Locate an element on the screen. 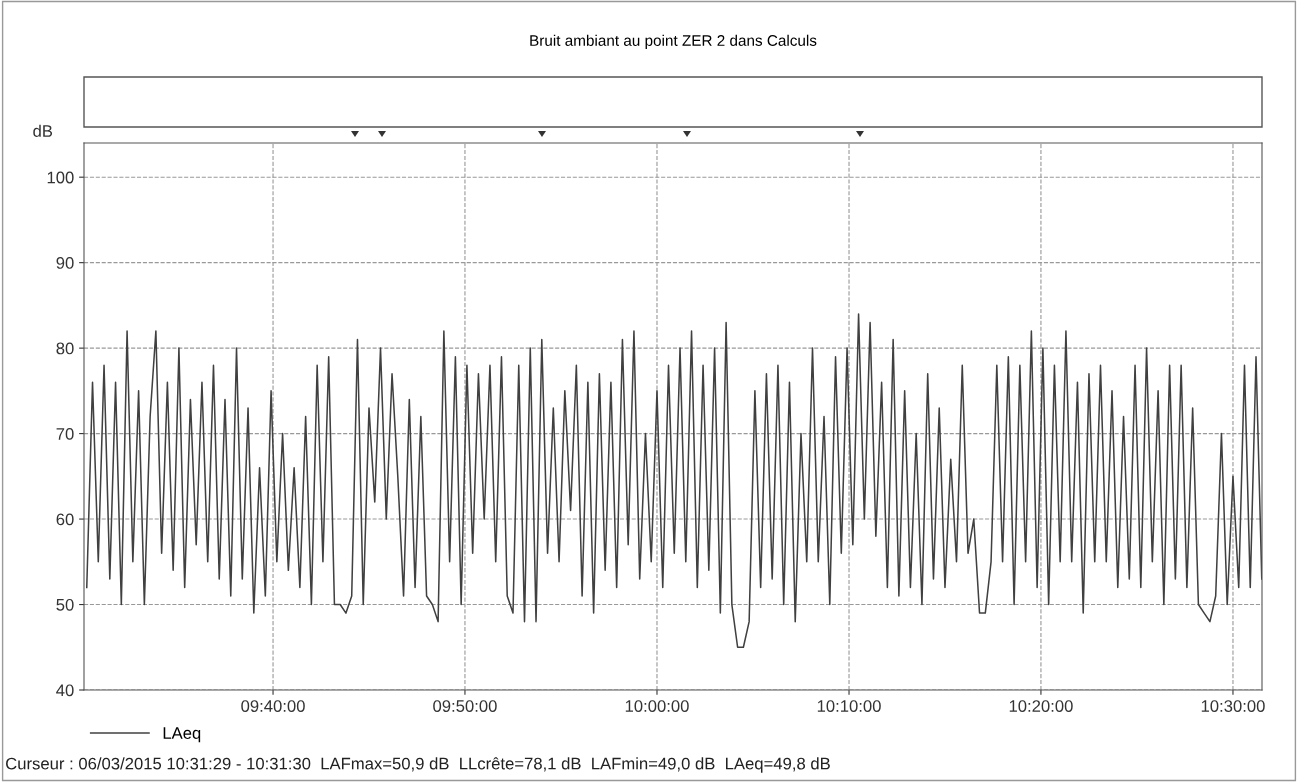  y-axis-title: dB is located at coordinates (43, 130).